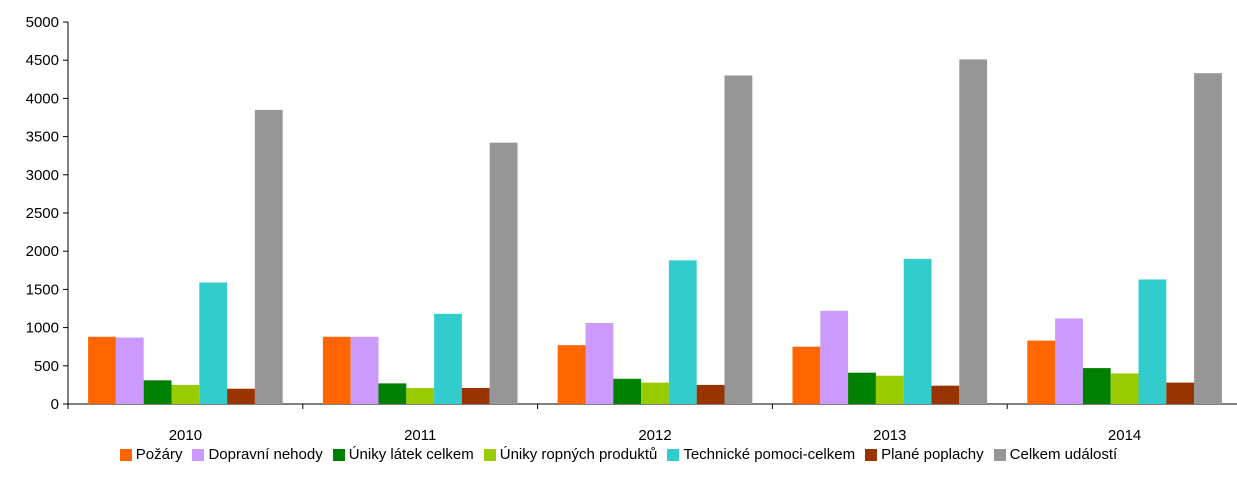 The height and width of the screenshot is (493, 1237). What do you see at coordinates (42, 137) in the screenshot?
I see `y-tick-label: 3500` at bounding box center [42, 137].